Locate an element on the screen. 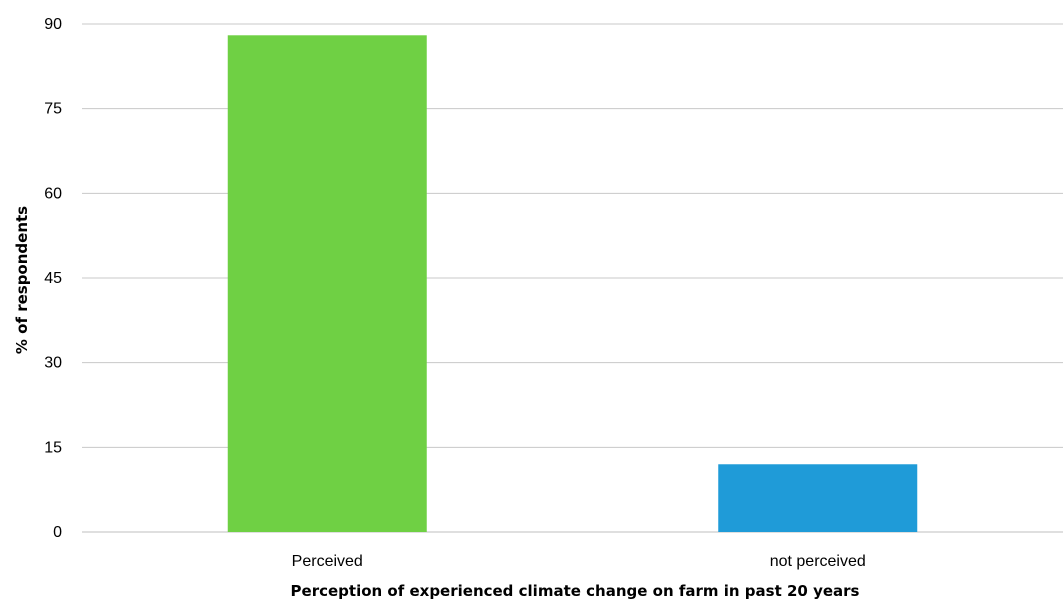  y-axis-ticks: 0 15 30 45 60 75 90 is located at coordinates (53, 278).